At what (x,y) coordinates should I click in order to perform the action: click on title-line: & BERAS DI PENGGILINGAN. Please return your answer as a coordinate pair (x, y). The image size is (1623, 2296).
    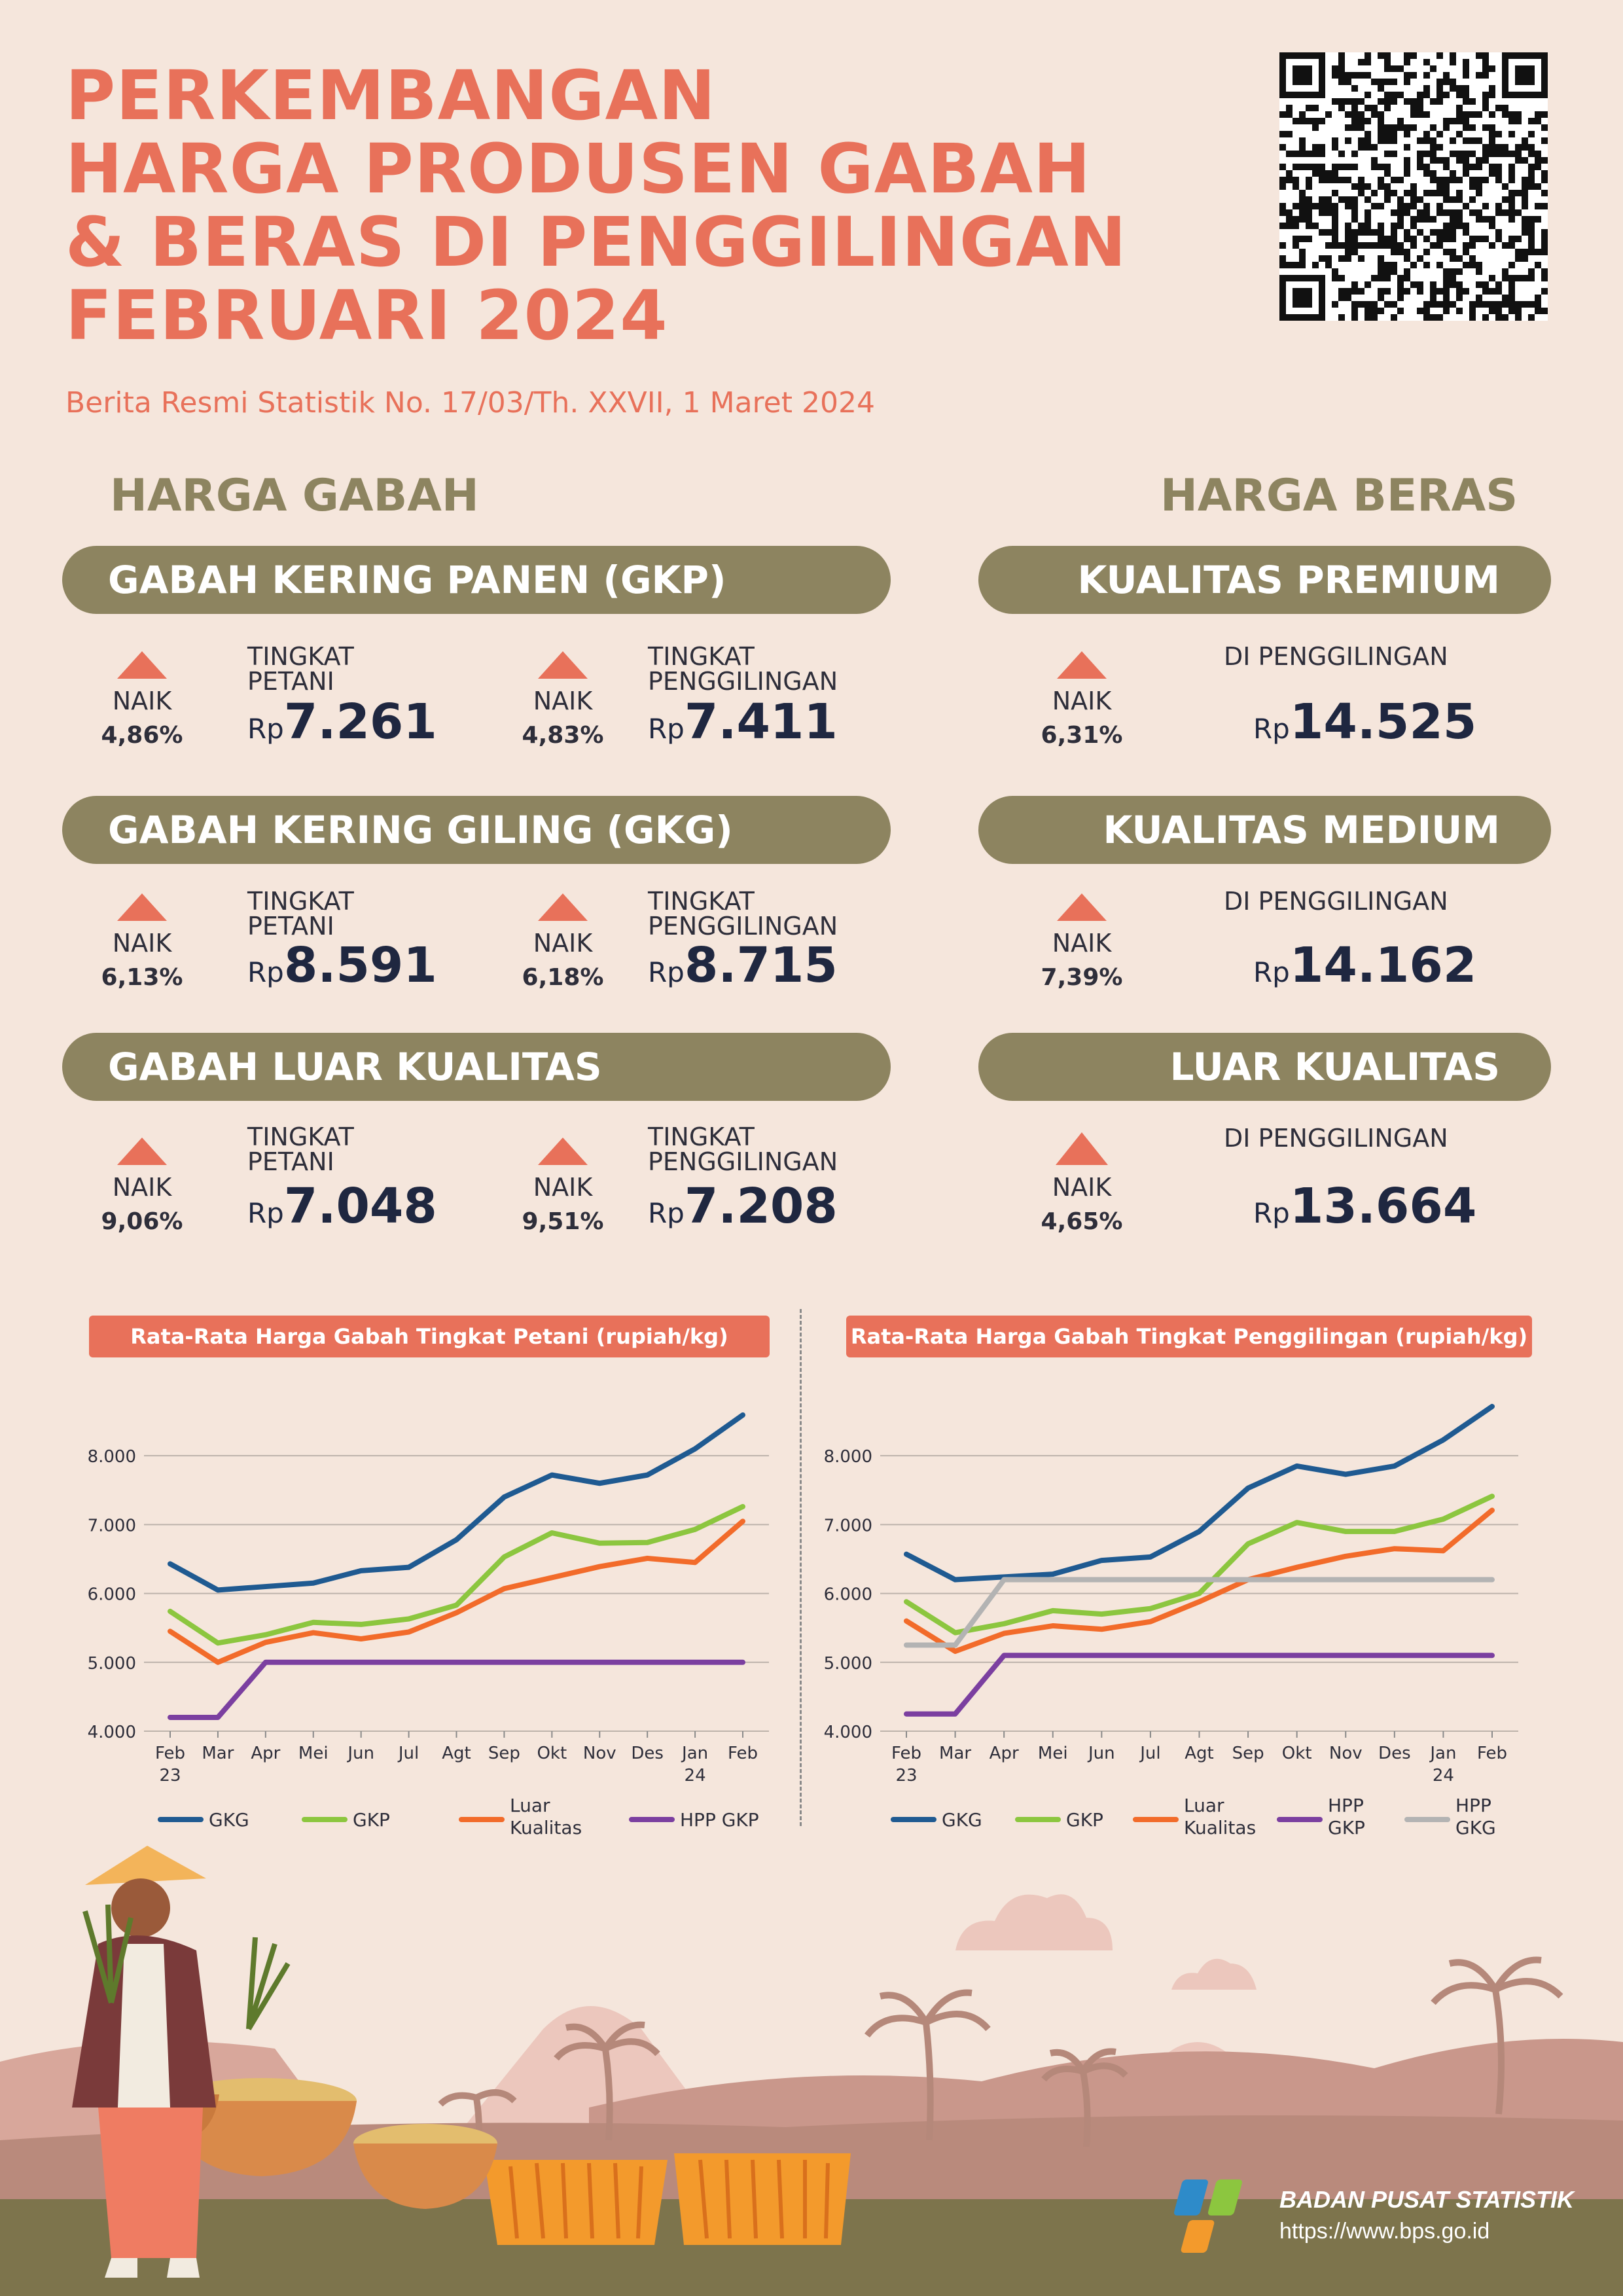
    Looking at the image, I should click on (596, 242).